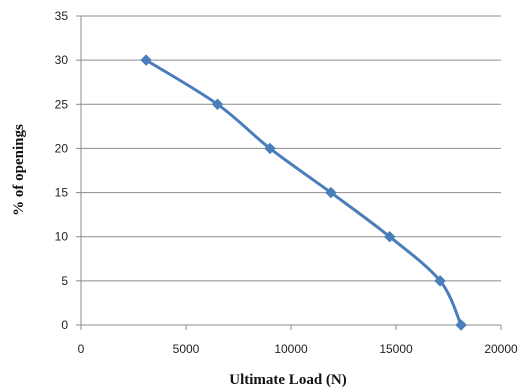 The width and height of the screenshot is (524, 390). Describe the element at coordinates (62, 170) in the screenshot. I see `y-tick-labels: 0 5 10 15 20 25 30 35` at that location.